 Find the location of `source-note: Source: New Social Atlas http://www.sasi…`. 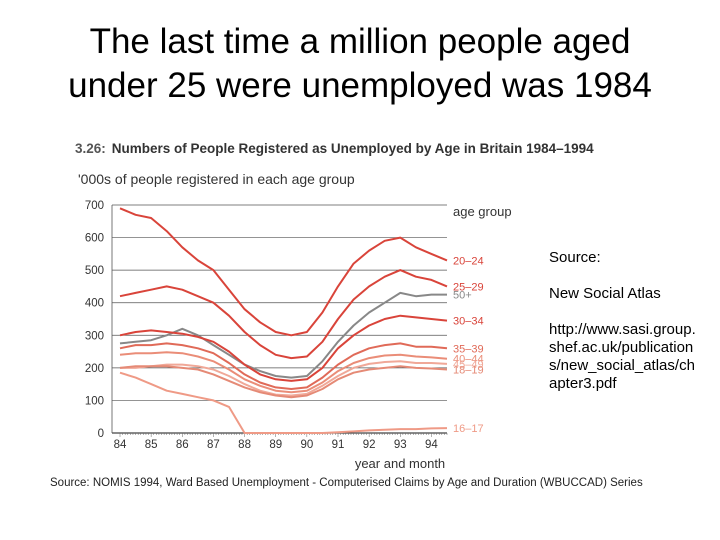

source-note: Source: New Social Atlas http://www.sasi… is located at coordinates (624, 321).